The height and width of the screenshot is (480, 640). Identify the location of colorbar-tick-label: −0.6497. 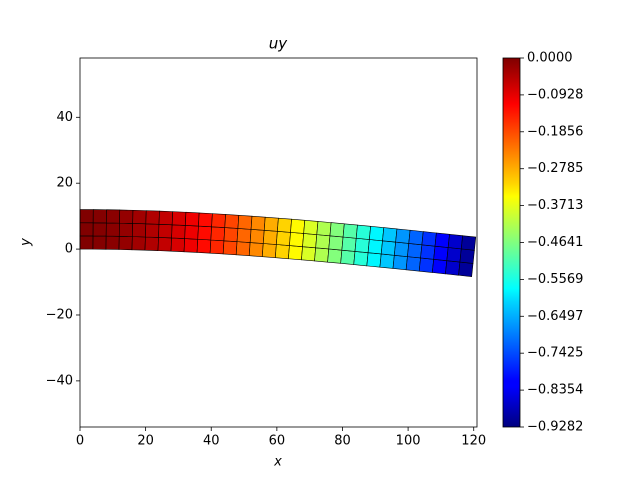
(555, 316).